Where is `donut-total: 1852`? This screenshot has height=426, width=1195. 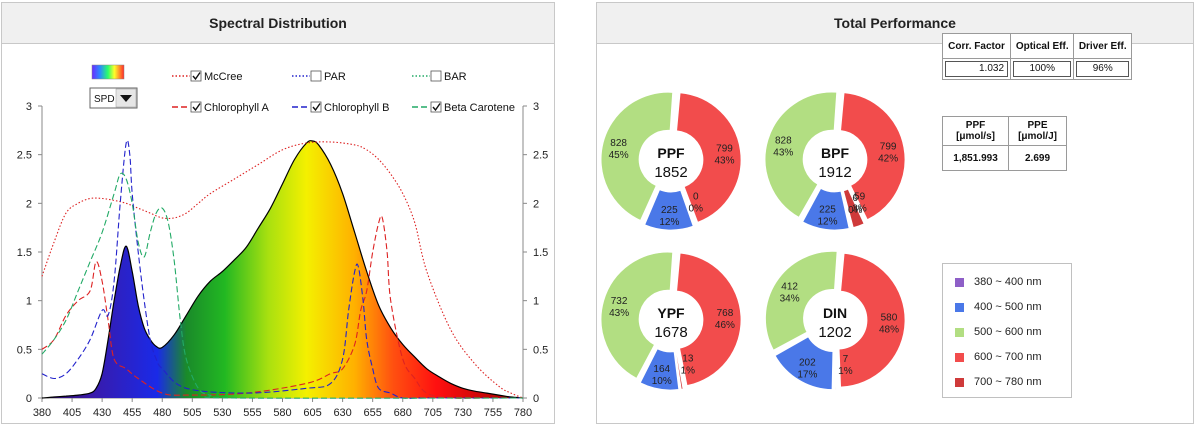 donut-total: 1852 is located at coordinates (670, 172).